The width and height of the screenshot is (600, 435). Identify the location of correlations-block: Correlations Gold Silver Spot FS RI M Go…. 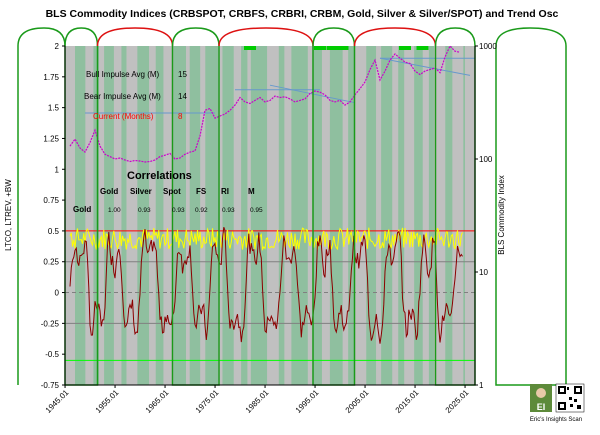
(168, 192).